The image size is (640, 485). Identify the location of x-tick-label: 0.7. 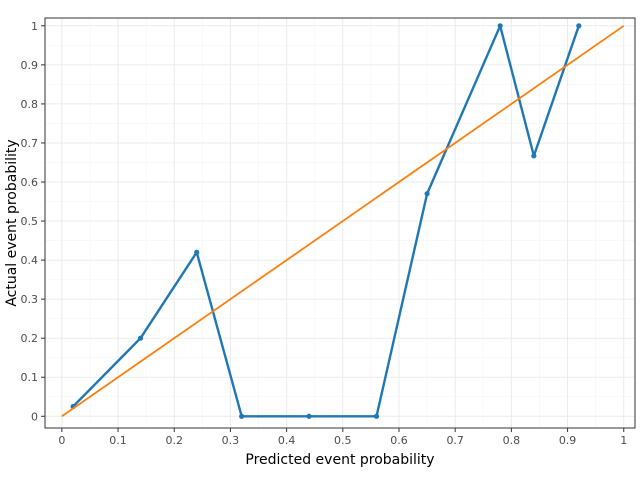
(455, 440).